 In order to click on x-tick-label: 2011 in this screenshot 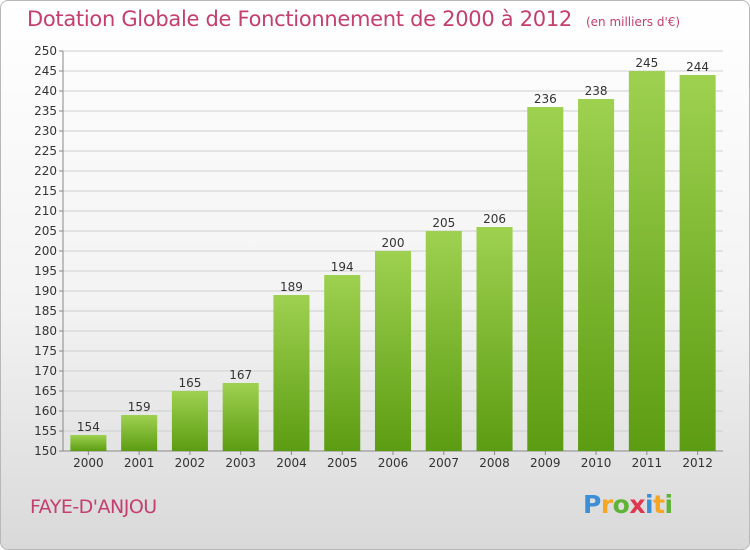, I will do `click(647, 463)`.